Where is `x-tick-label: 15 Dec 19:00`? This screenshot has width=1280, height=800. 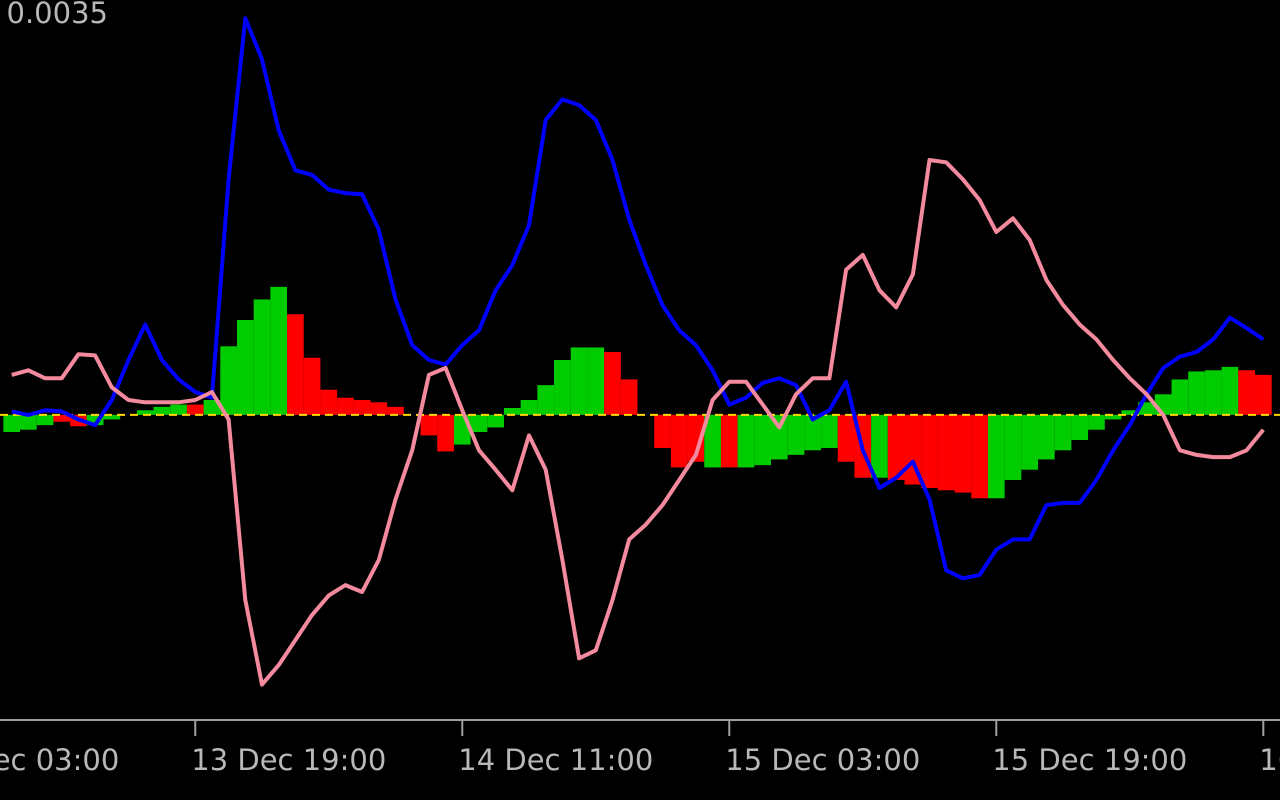 x-tick-label: 15 Dec 19:00 is located at coordinates (1089, 760).